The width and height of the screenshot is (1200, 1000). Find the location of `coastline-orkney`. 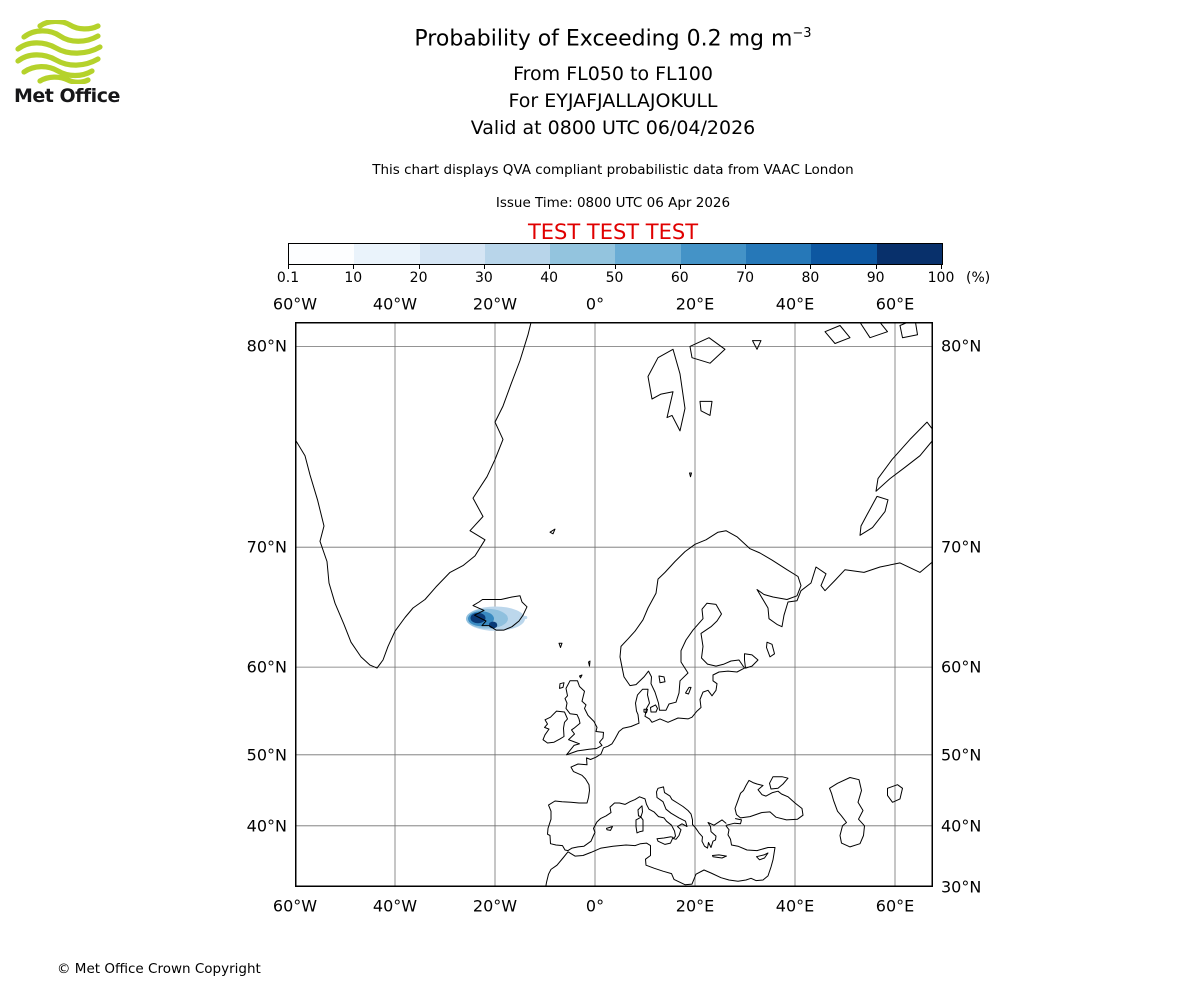

coastline-orkney is located at coordinates (581, 676).